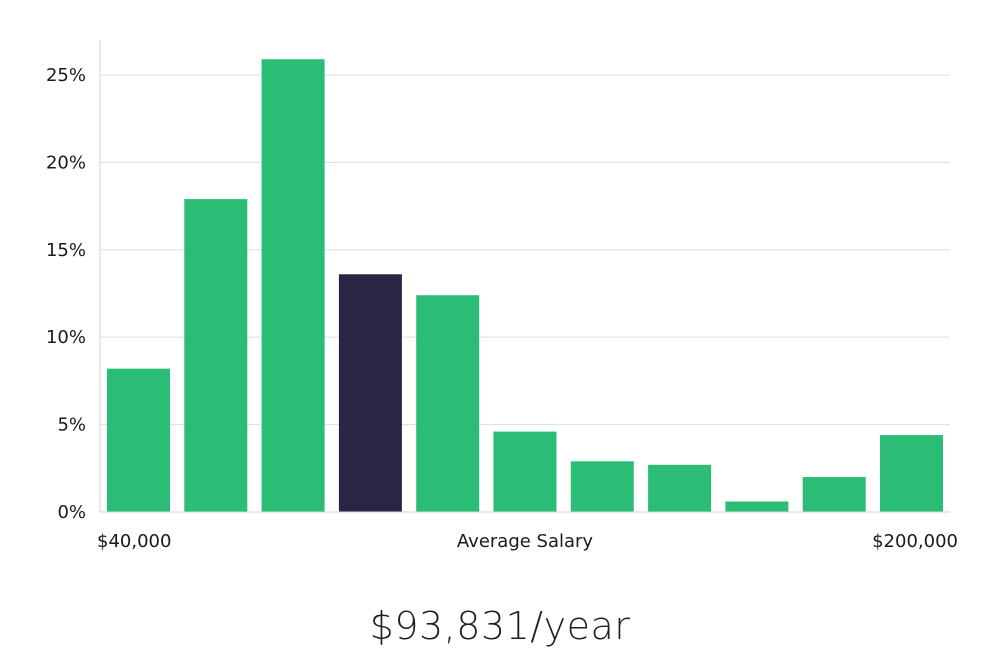  I want to click on y-tick-label: 0%, so click(71, 512).